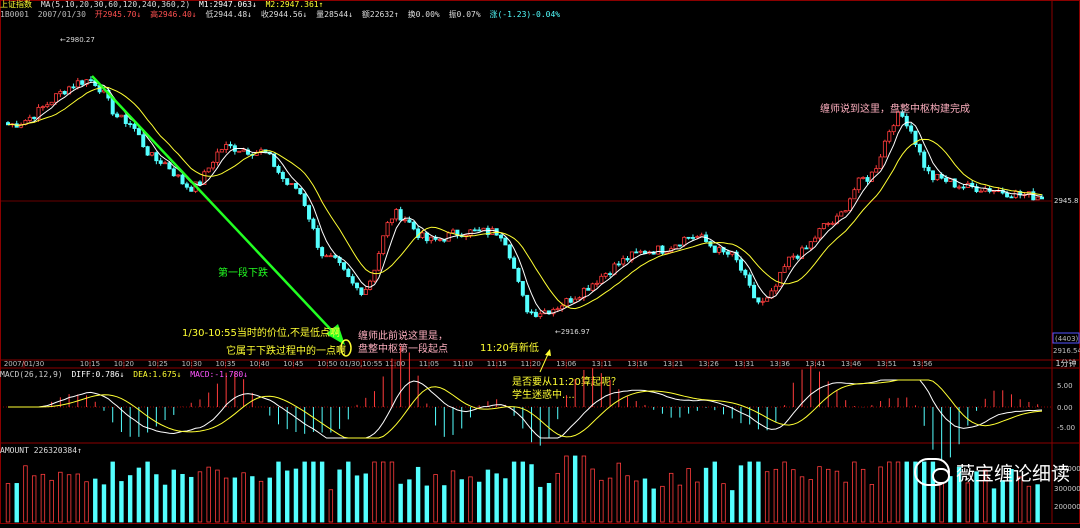 The width and height of the screenshot is (1080, 528). What do you see at coordinates (395, 364) in the screenshot?
I see `time-tick-label: 11:00` at bounding box center [395, 364].